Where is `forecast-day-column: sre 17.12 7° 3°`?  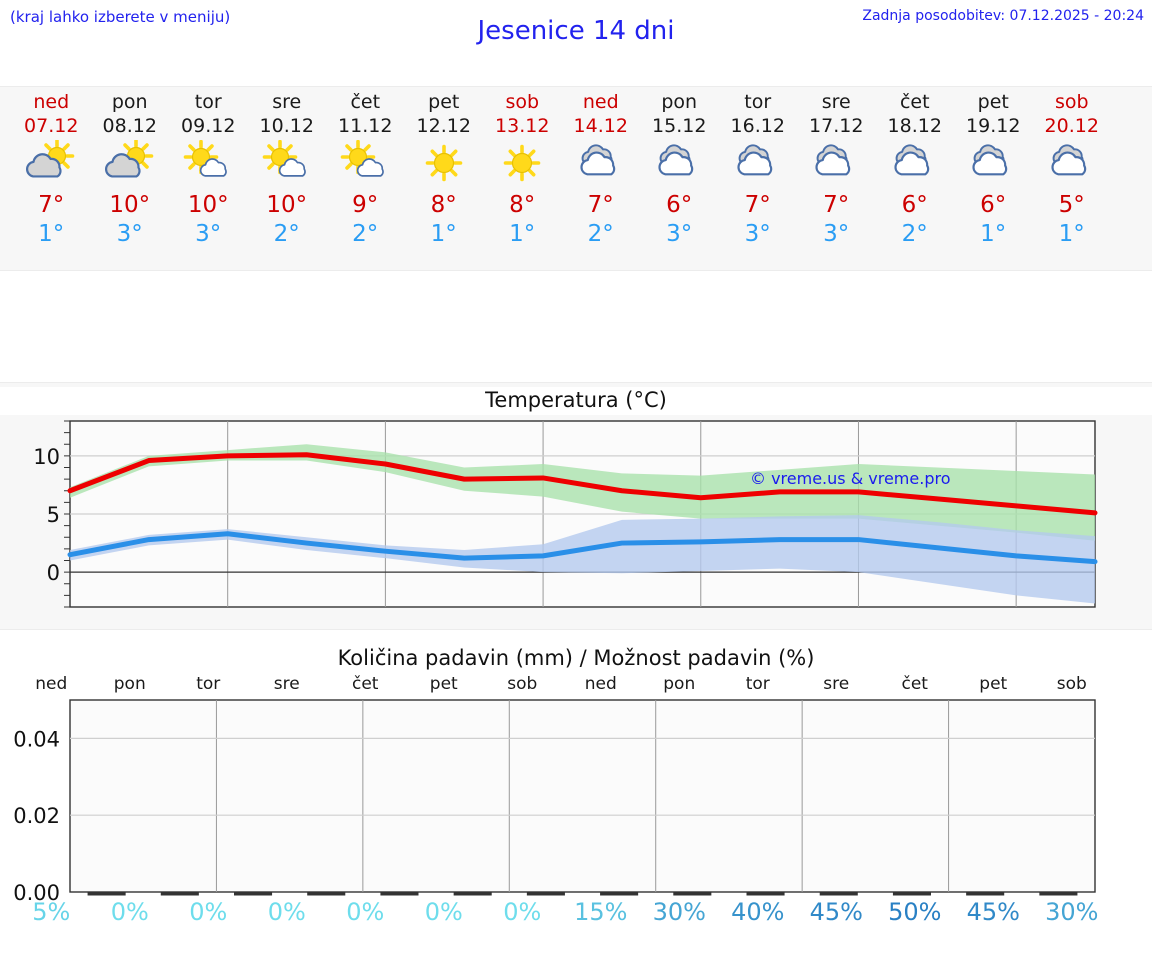
forecast-day-column: sre 17.12 7° 3° is located at coordinates (836, 178).